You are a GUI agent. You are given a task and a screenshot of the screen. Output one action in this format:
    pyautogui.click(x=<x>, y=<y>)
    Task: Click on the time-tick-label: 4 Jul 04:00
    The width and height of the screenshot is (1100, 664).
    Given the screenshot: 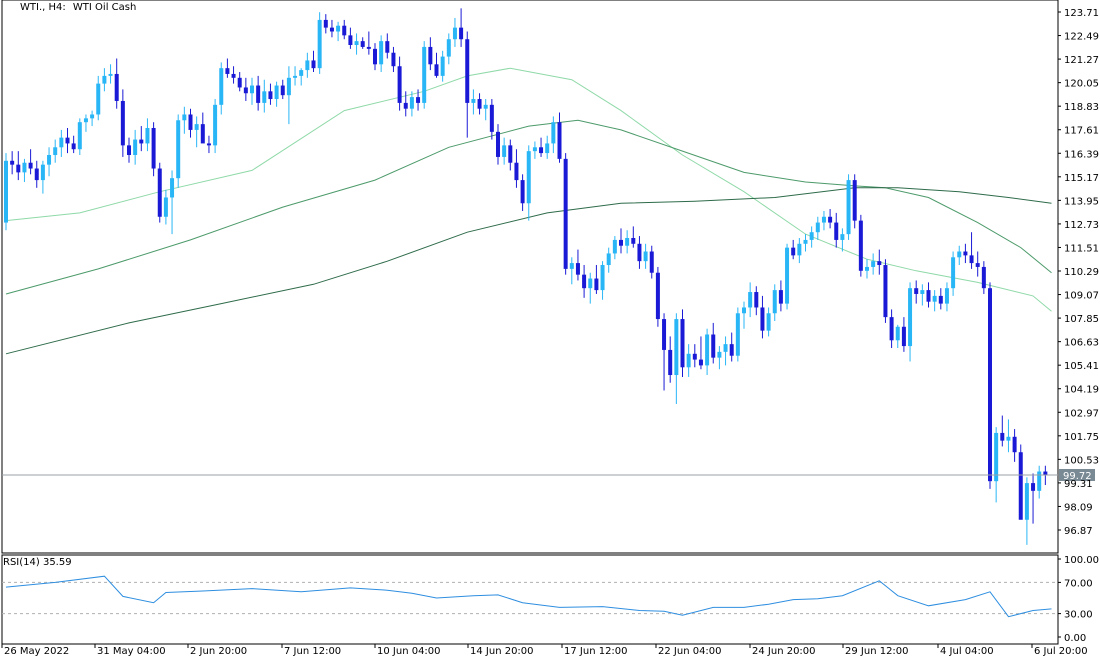 What is the action you would take?
    pyautogui.click(x=967, y=651)
    